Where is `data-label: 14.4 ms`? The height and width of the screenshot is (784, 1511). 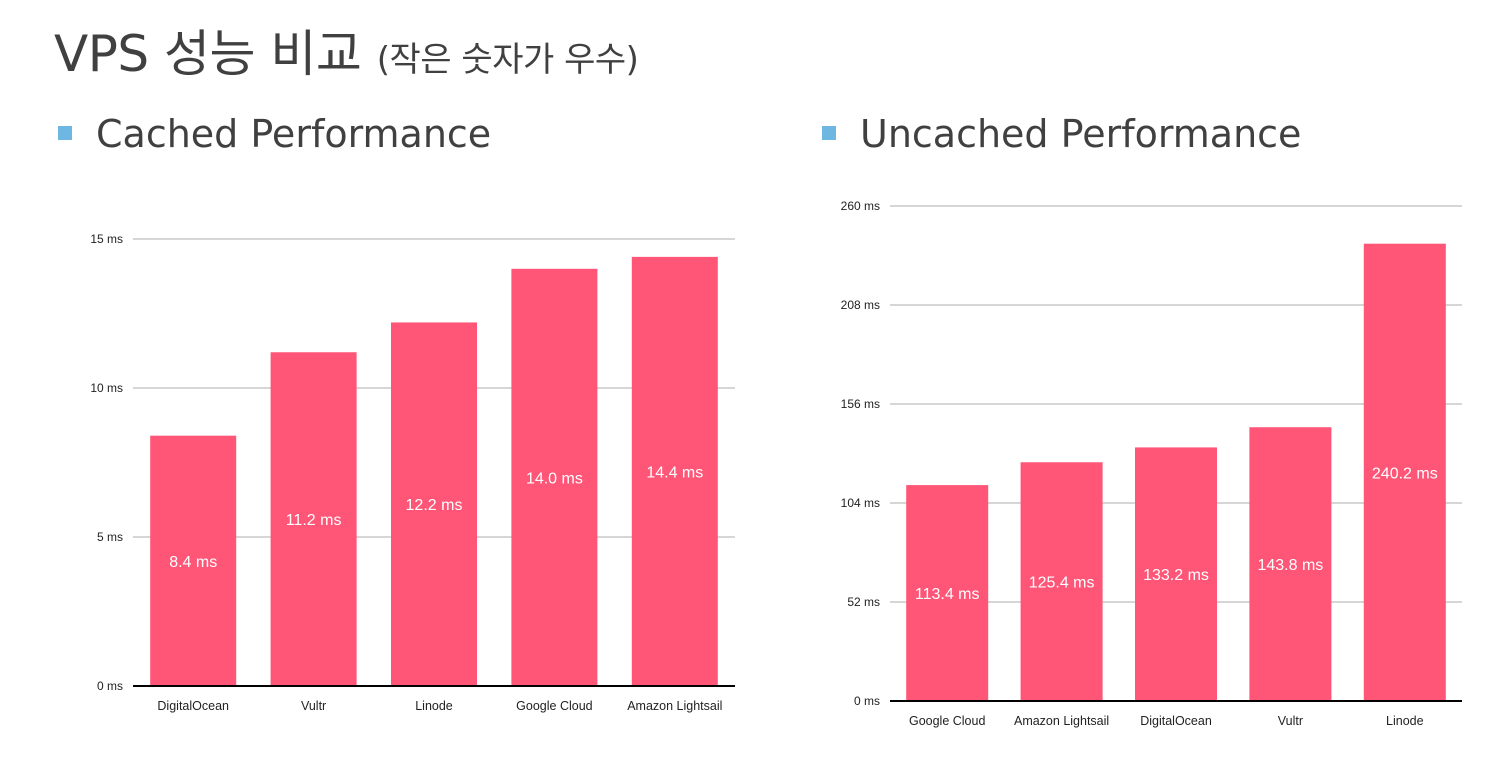 data-label: 14.4 ms is located at coordinates (674, 472).